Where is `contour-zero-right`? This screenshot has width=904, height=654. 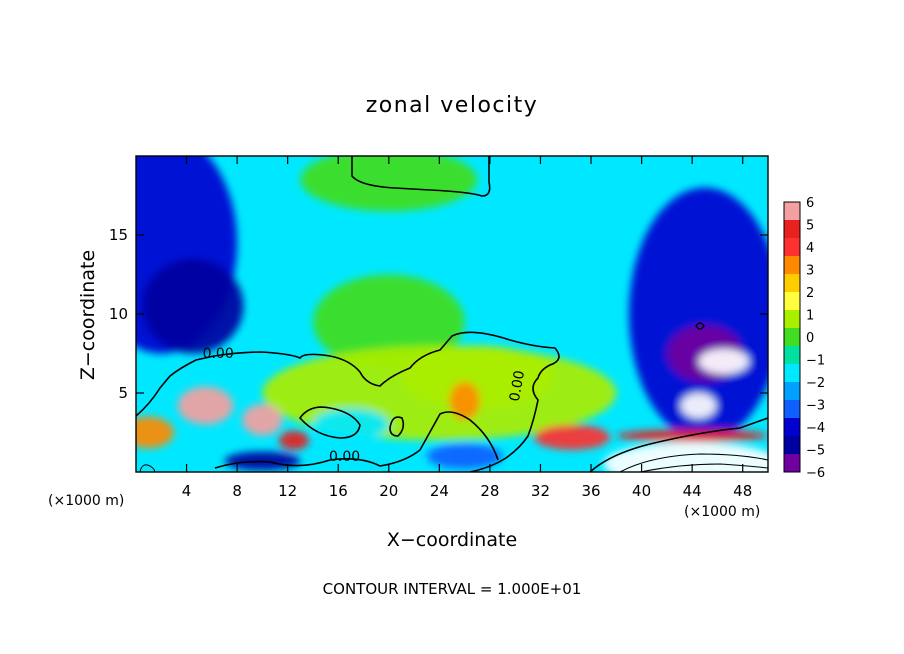 contour-zero-right is located at coordinates (678, 444).